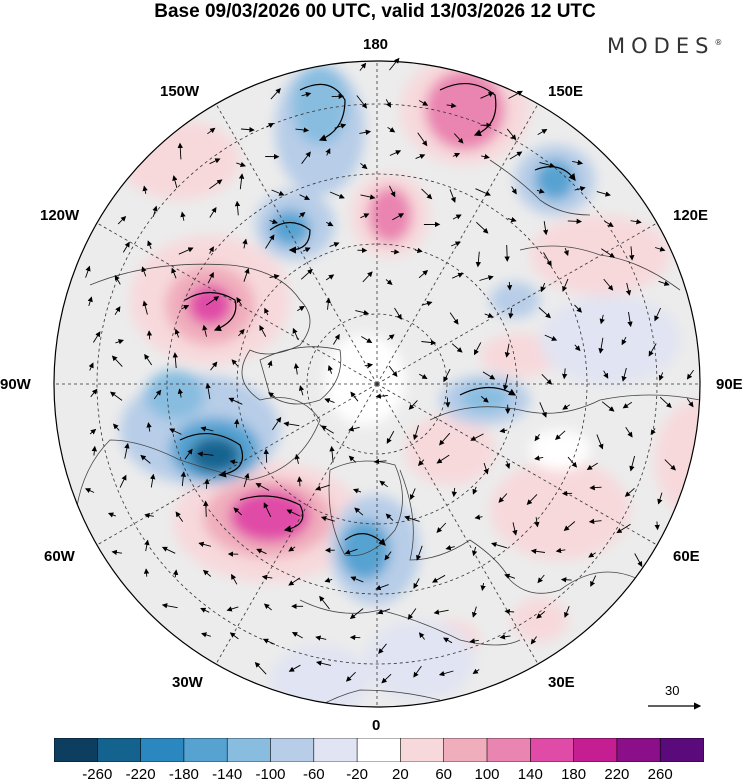 This screenshot has height=783, width=750. I want to click on lon-label-60e: 60E, so click(686, 556).